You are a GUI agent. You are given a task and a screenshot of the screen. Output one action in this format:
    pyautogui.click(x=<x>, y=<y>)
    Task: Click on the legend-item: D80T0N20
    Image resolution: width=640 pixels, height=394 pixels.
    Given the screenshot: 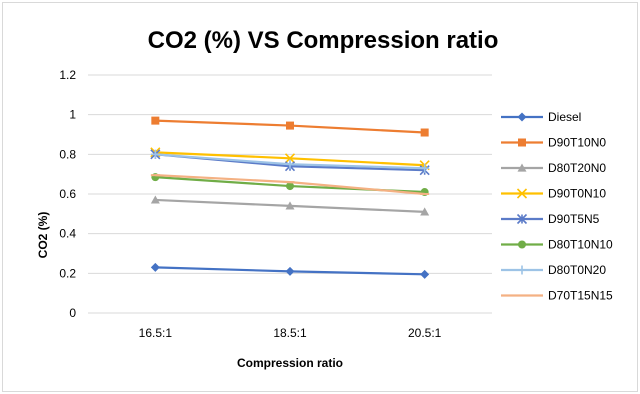 What is the action you would take?
    pyautogui.click(x=553, y=270)
    